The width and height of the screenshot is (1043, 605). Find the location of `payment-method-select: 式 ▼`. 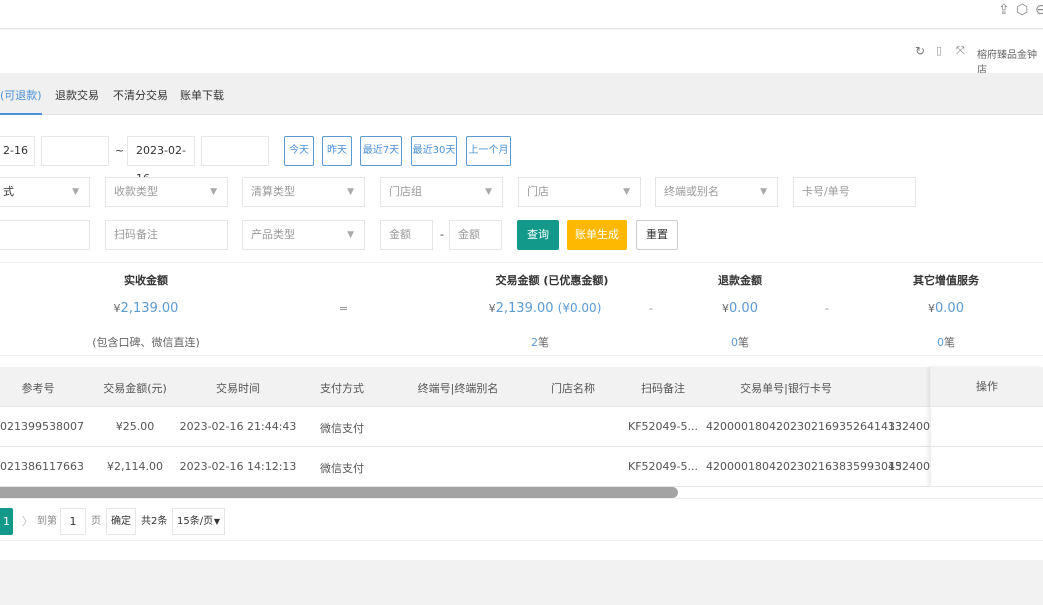

payment-method-select: 式 ▼ is located at coordinates (45, 192).